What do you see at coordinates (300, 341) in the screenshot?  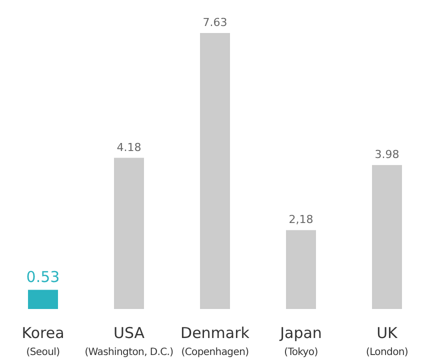 I see `x-tick-label: Japan (Tokyo)` at bounding box center [300, 341].